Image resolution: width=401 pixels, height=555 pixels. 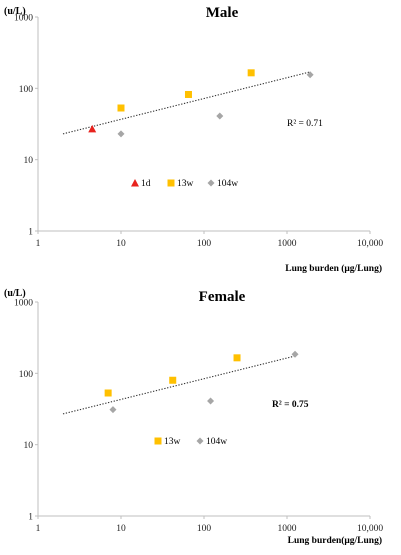 What do you see at coordinates (305, 124) in the screenshot?
I see `r-squared-annotation: R² = 0.71` at bounding box center [305, 124].